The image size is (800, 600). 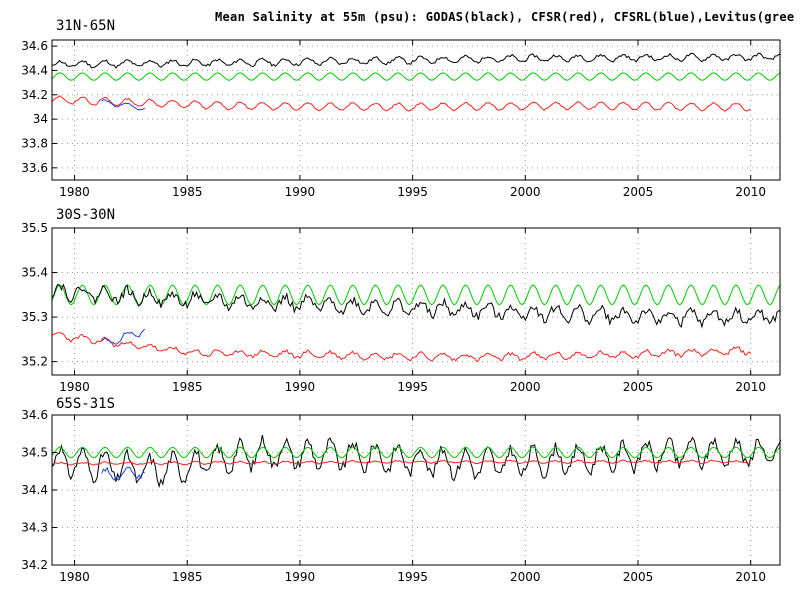 What do you see at coordinates (85, 404) in the screenshot?
I see `panel-label: 65S-31S` at bounding box center [85, 404].